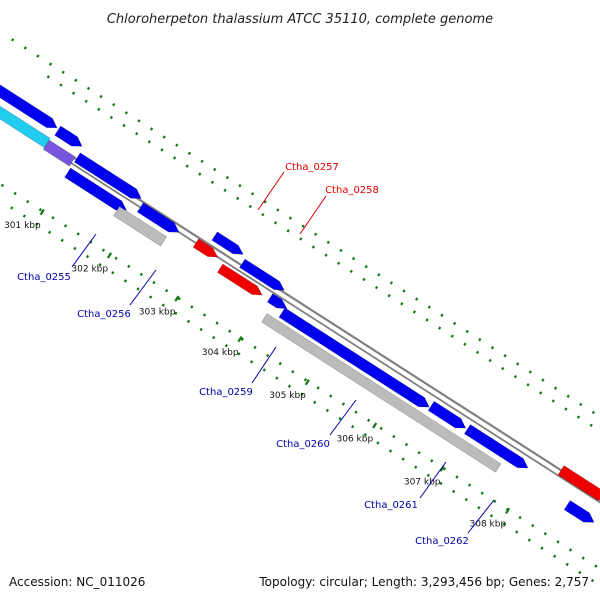 The width and height of the screenshot is (600, 600). Describe the element at coordinates (226, 392) in the screenshot. I see `gene-label: Ctha_0259` at that location.